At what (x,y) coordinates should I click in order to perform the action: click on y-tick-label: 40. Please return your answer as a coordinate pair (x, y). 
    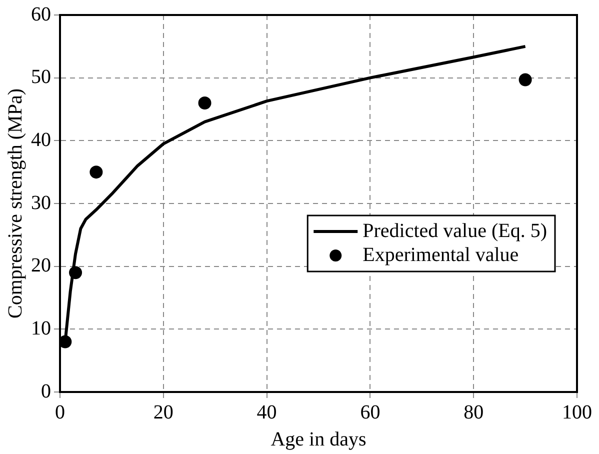
    Looking at the image, I should click on (41, 139).